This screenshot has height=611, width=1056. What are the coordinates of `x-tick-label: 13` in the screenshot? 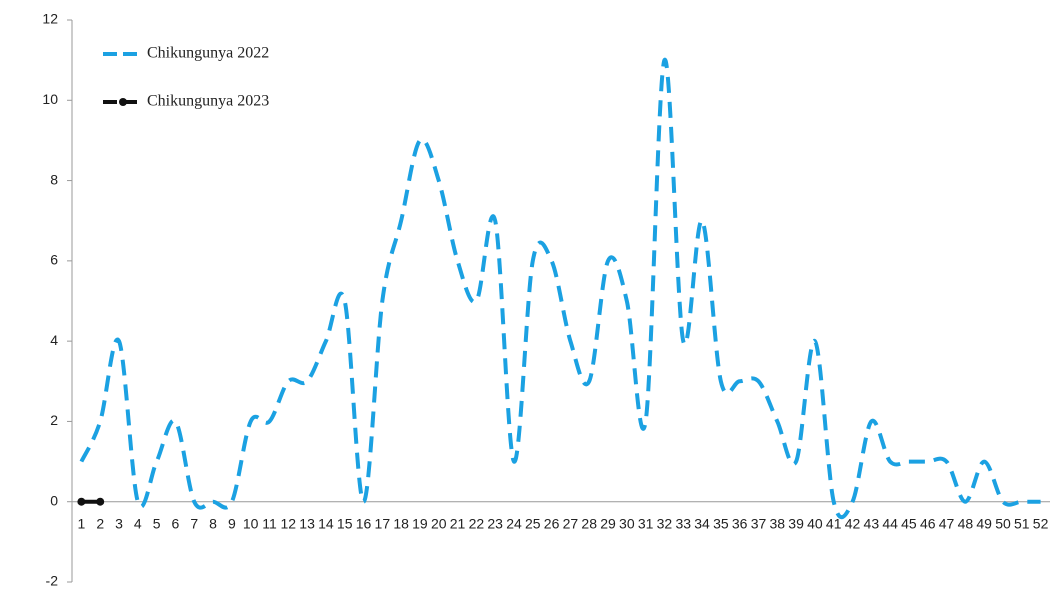 It's located at (307, 523).